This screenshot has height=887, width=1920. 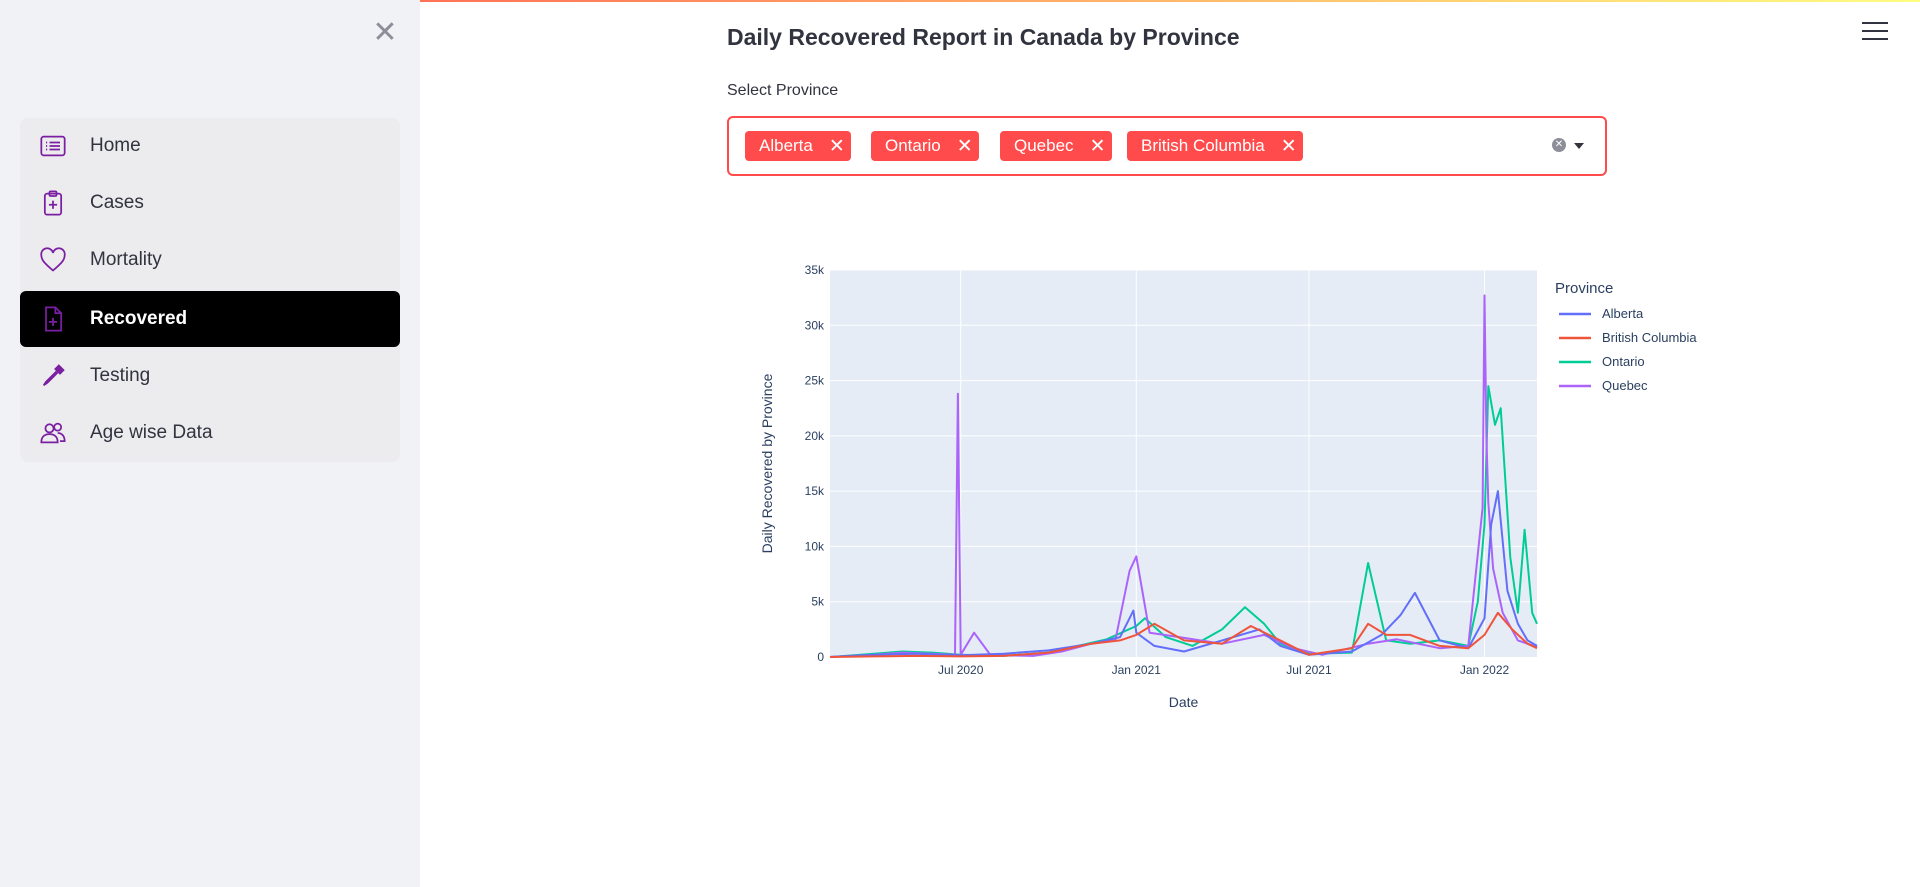 I want to click on y-tick-label: 0, so click(x=820, y=657).